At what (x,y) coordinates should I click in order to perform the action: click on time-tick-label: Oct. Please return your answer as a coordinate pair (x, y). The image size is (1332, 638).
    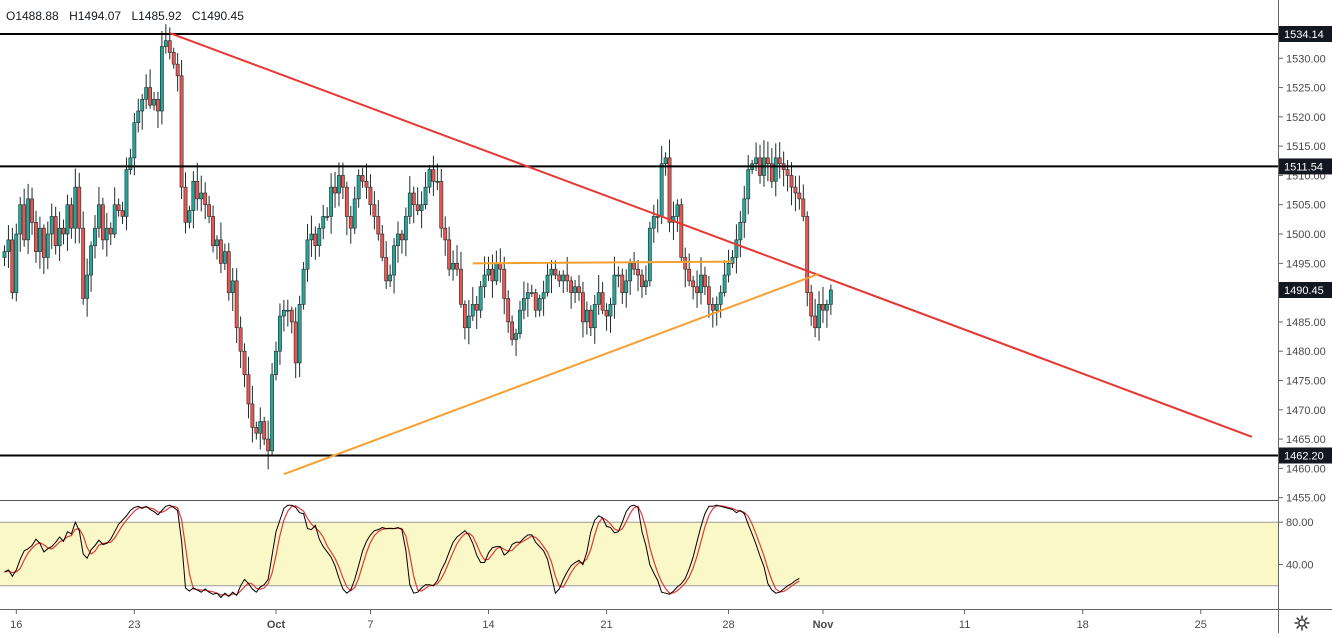
    Looking at the image, I should click on (276, 625).